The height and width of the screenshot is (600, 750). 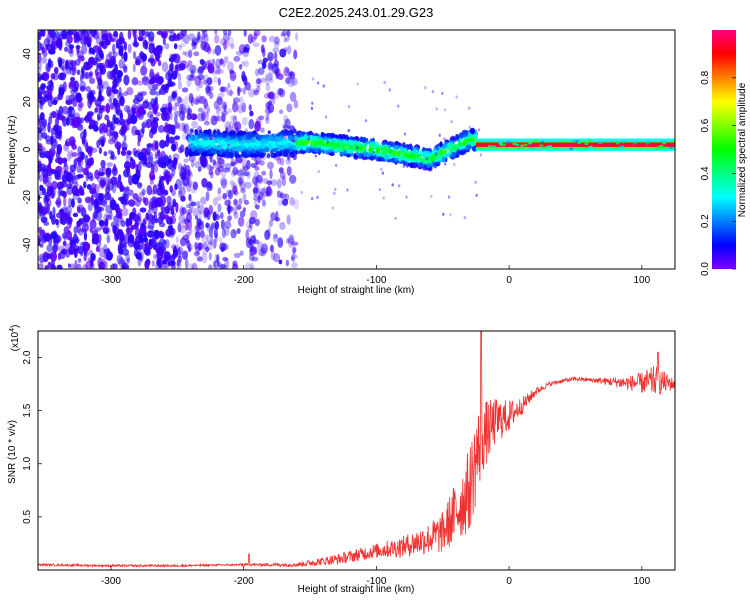 I want to click on bottom-y-ticks: 0.5 1.0 1.5 2.0, so click(x=32, y=437).